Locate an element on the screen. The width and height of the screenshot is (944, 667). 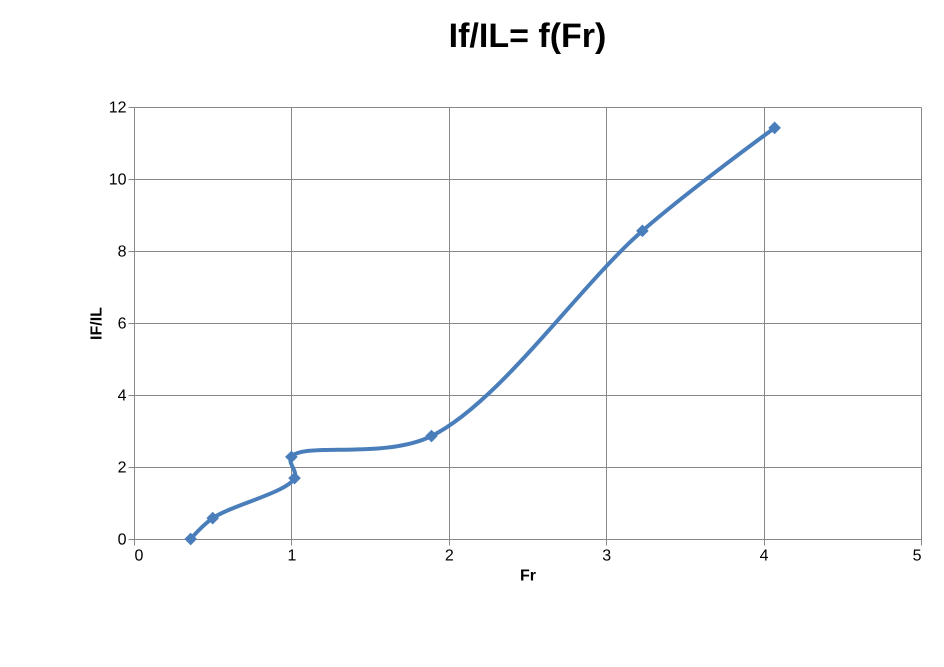
x-tick-label: 1 is located at coordinates (291, 556).